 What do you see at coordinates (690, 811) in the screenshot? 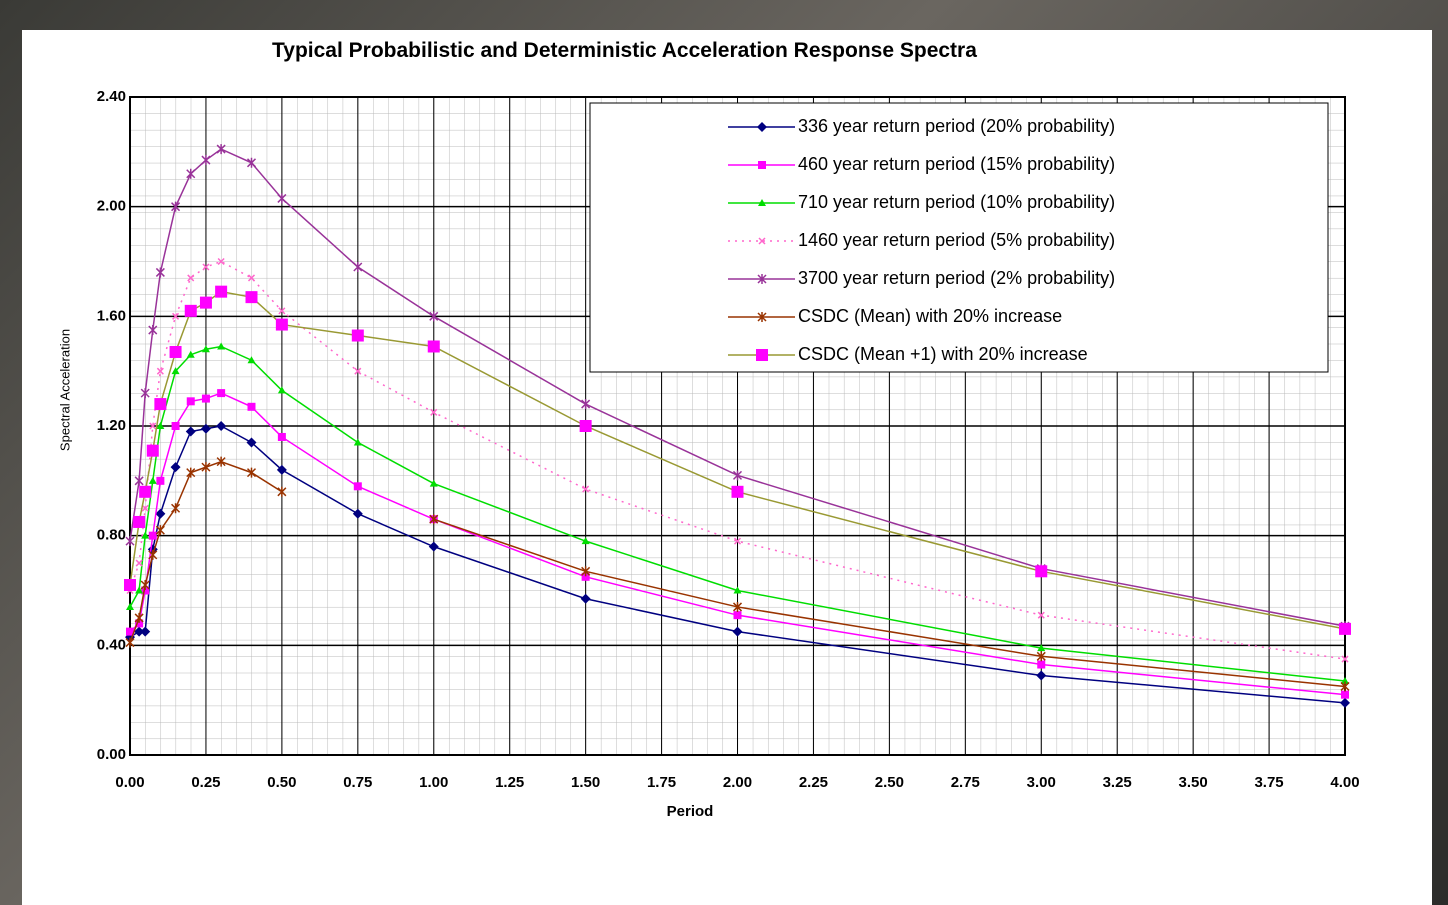
I see `x-axis-label: Period` at bounding box center [690, 811].